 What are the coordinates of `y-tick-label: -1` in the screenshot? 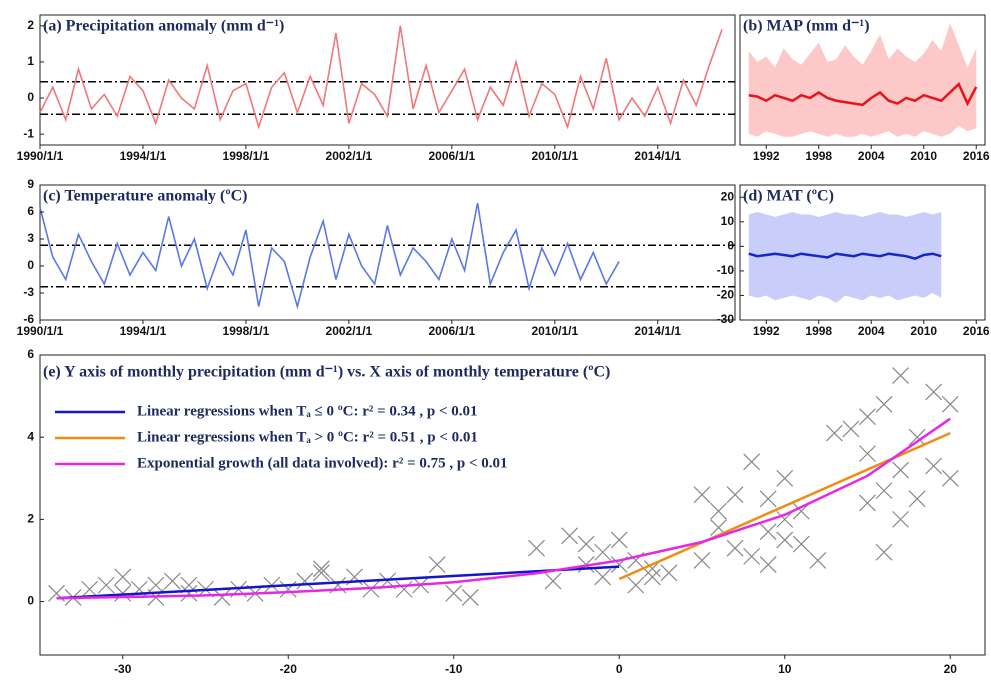 It's located at (28, 133).